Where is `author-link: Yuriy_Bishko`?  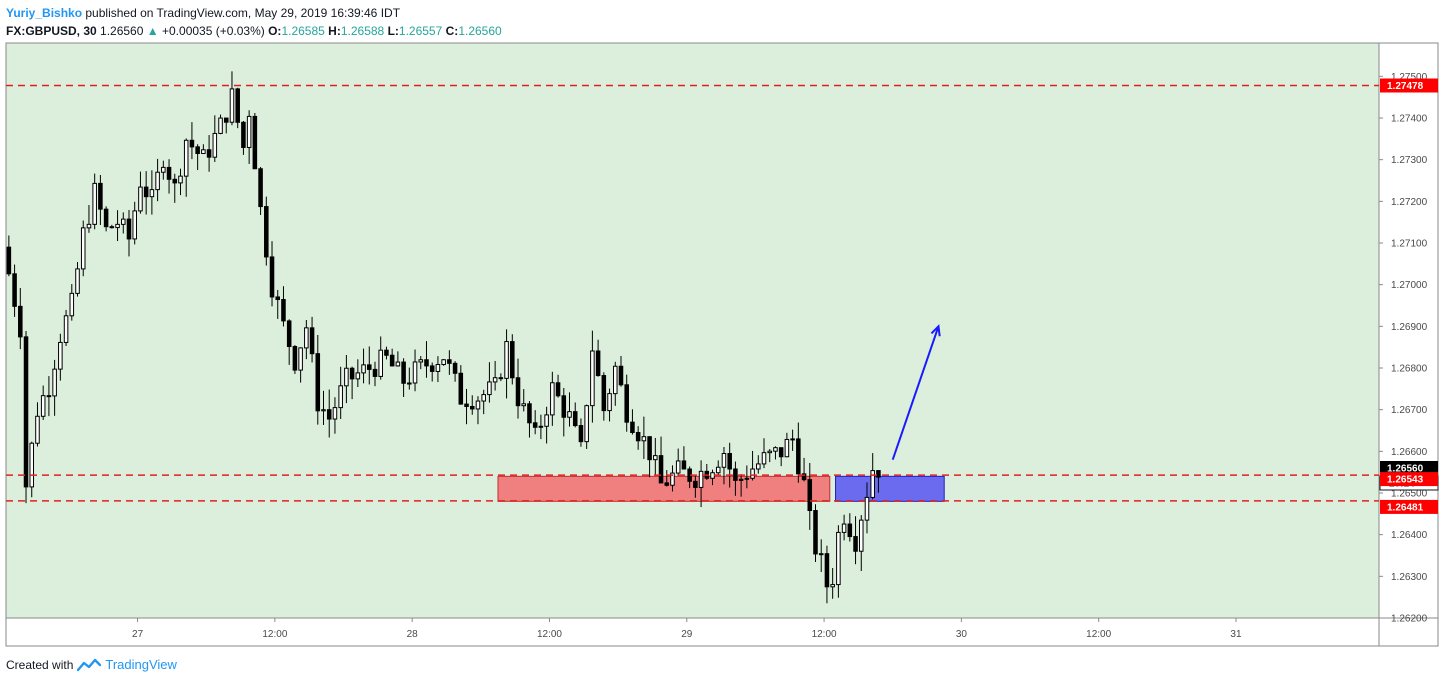 author-link: Yuriy_Bishko is located at coordinates (44, 13).